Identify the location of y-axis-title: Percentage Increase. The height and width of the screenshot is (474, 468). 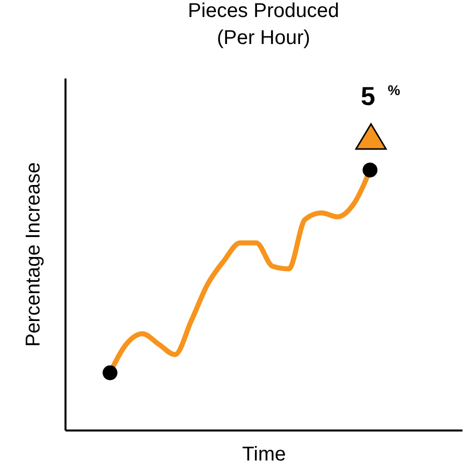
(33, 254).